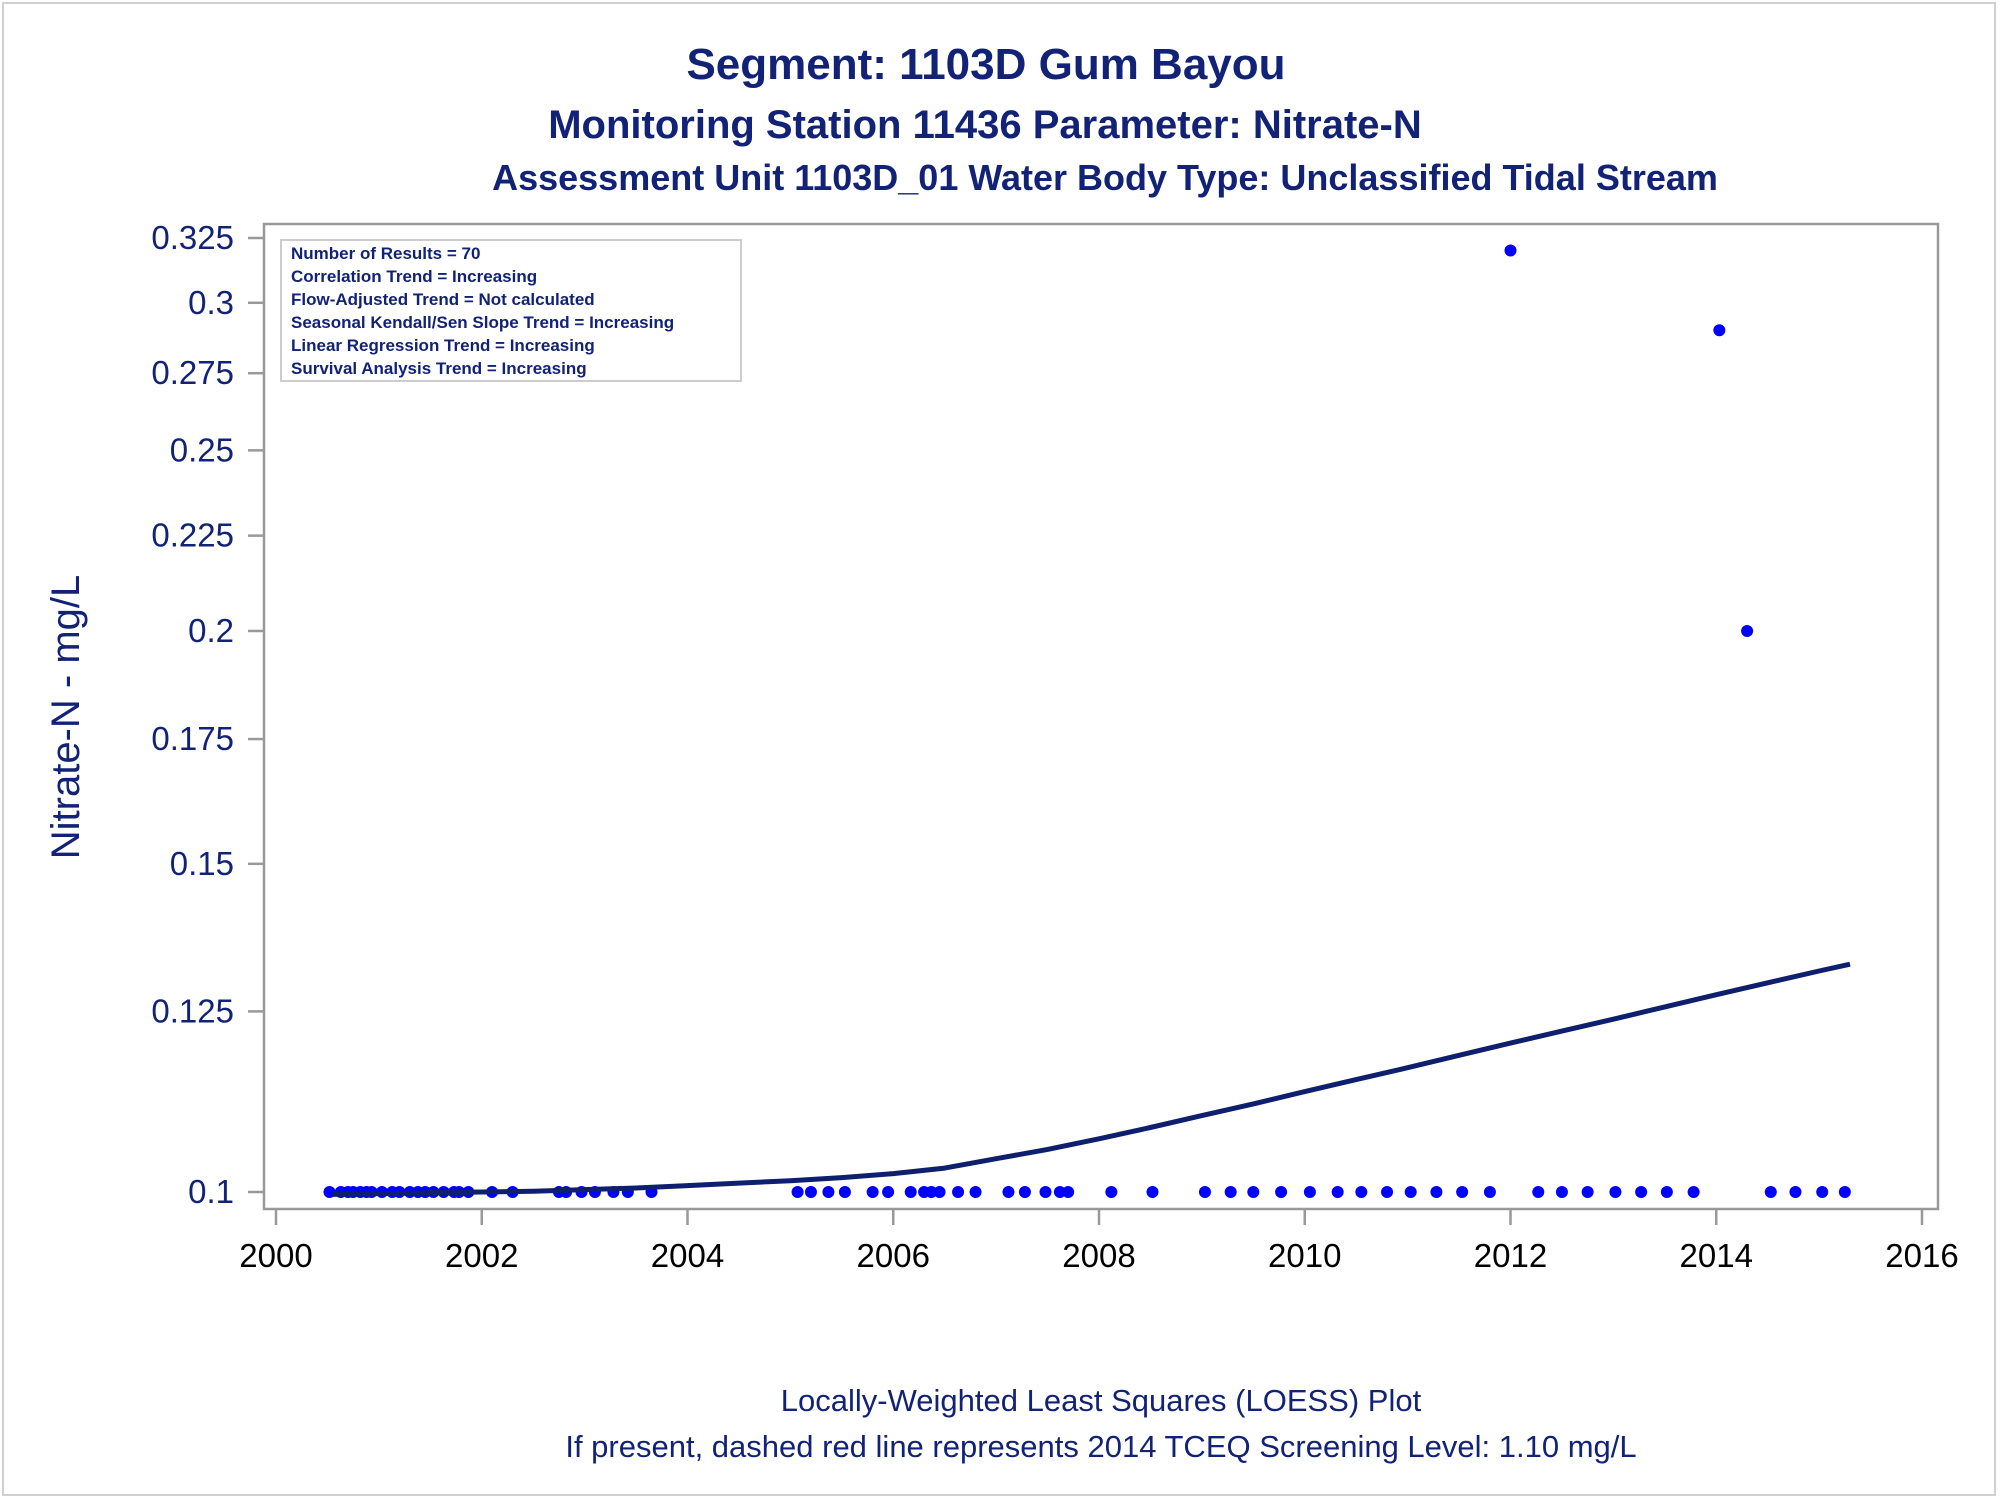 The image size is (2000, 1500). Describe the element at coordinates (1716, 1255) in the screenshot. I see `x-tick-label: 2014` at that location.